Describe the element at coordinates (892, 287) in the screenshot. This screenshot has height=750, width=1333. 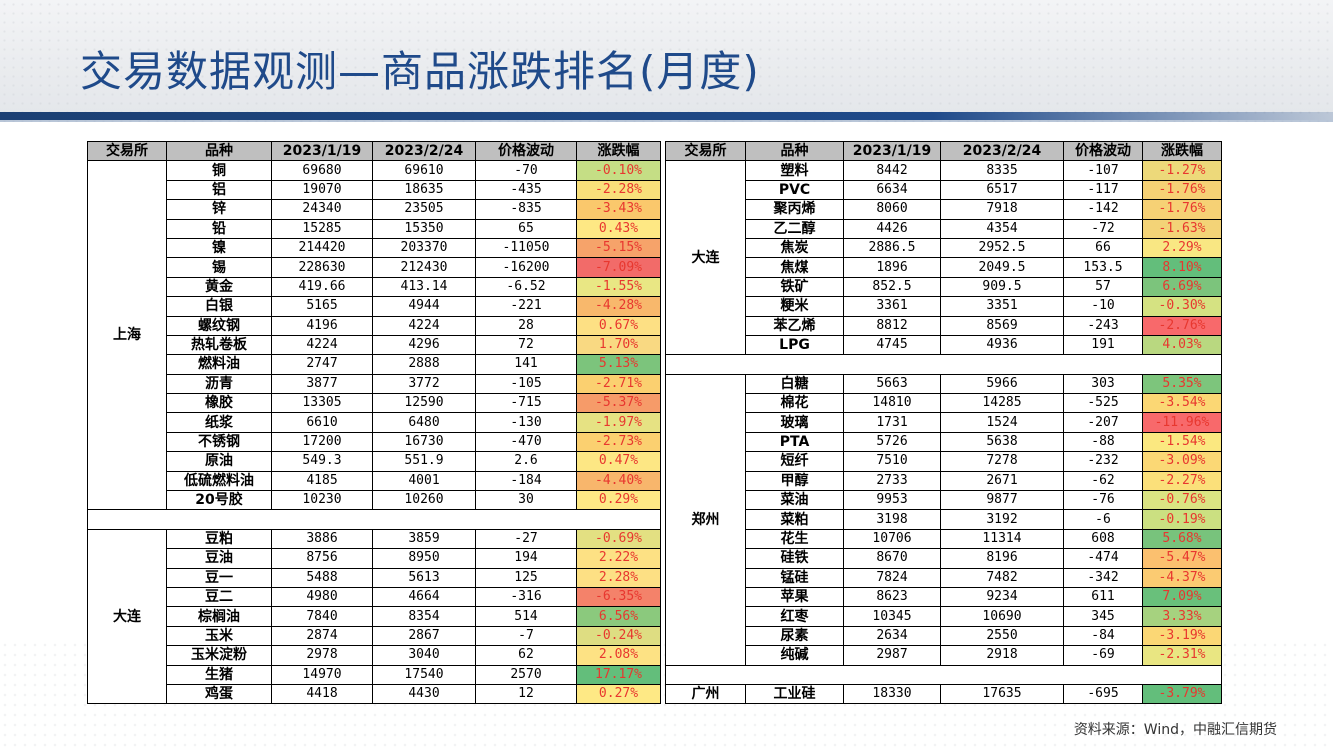
I see `price-date1-cell: 852.5` at that location.